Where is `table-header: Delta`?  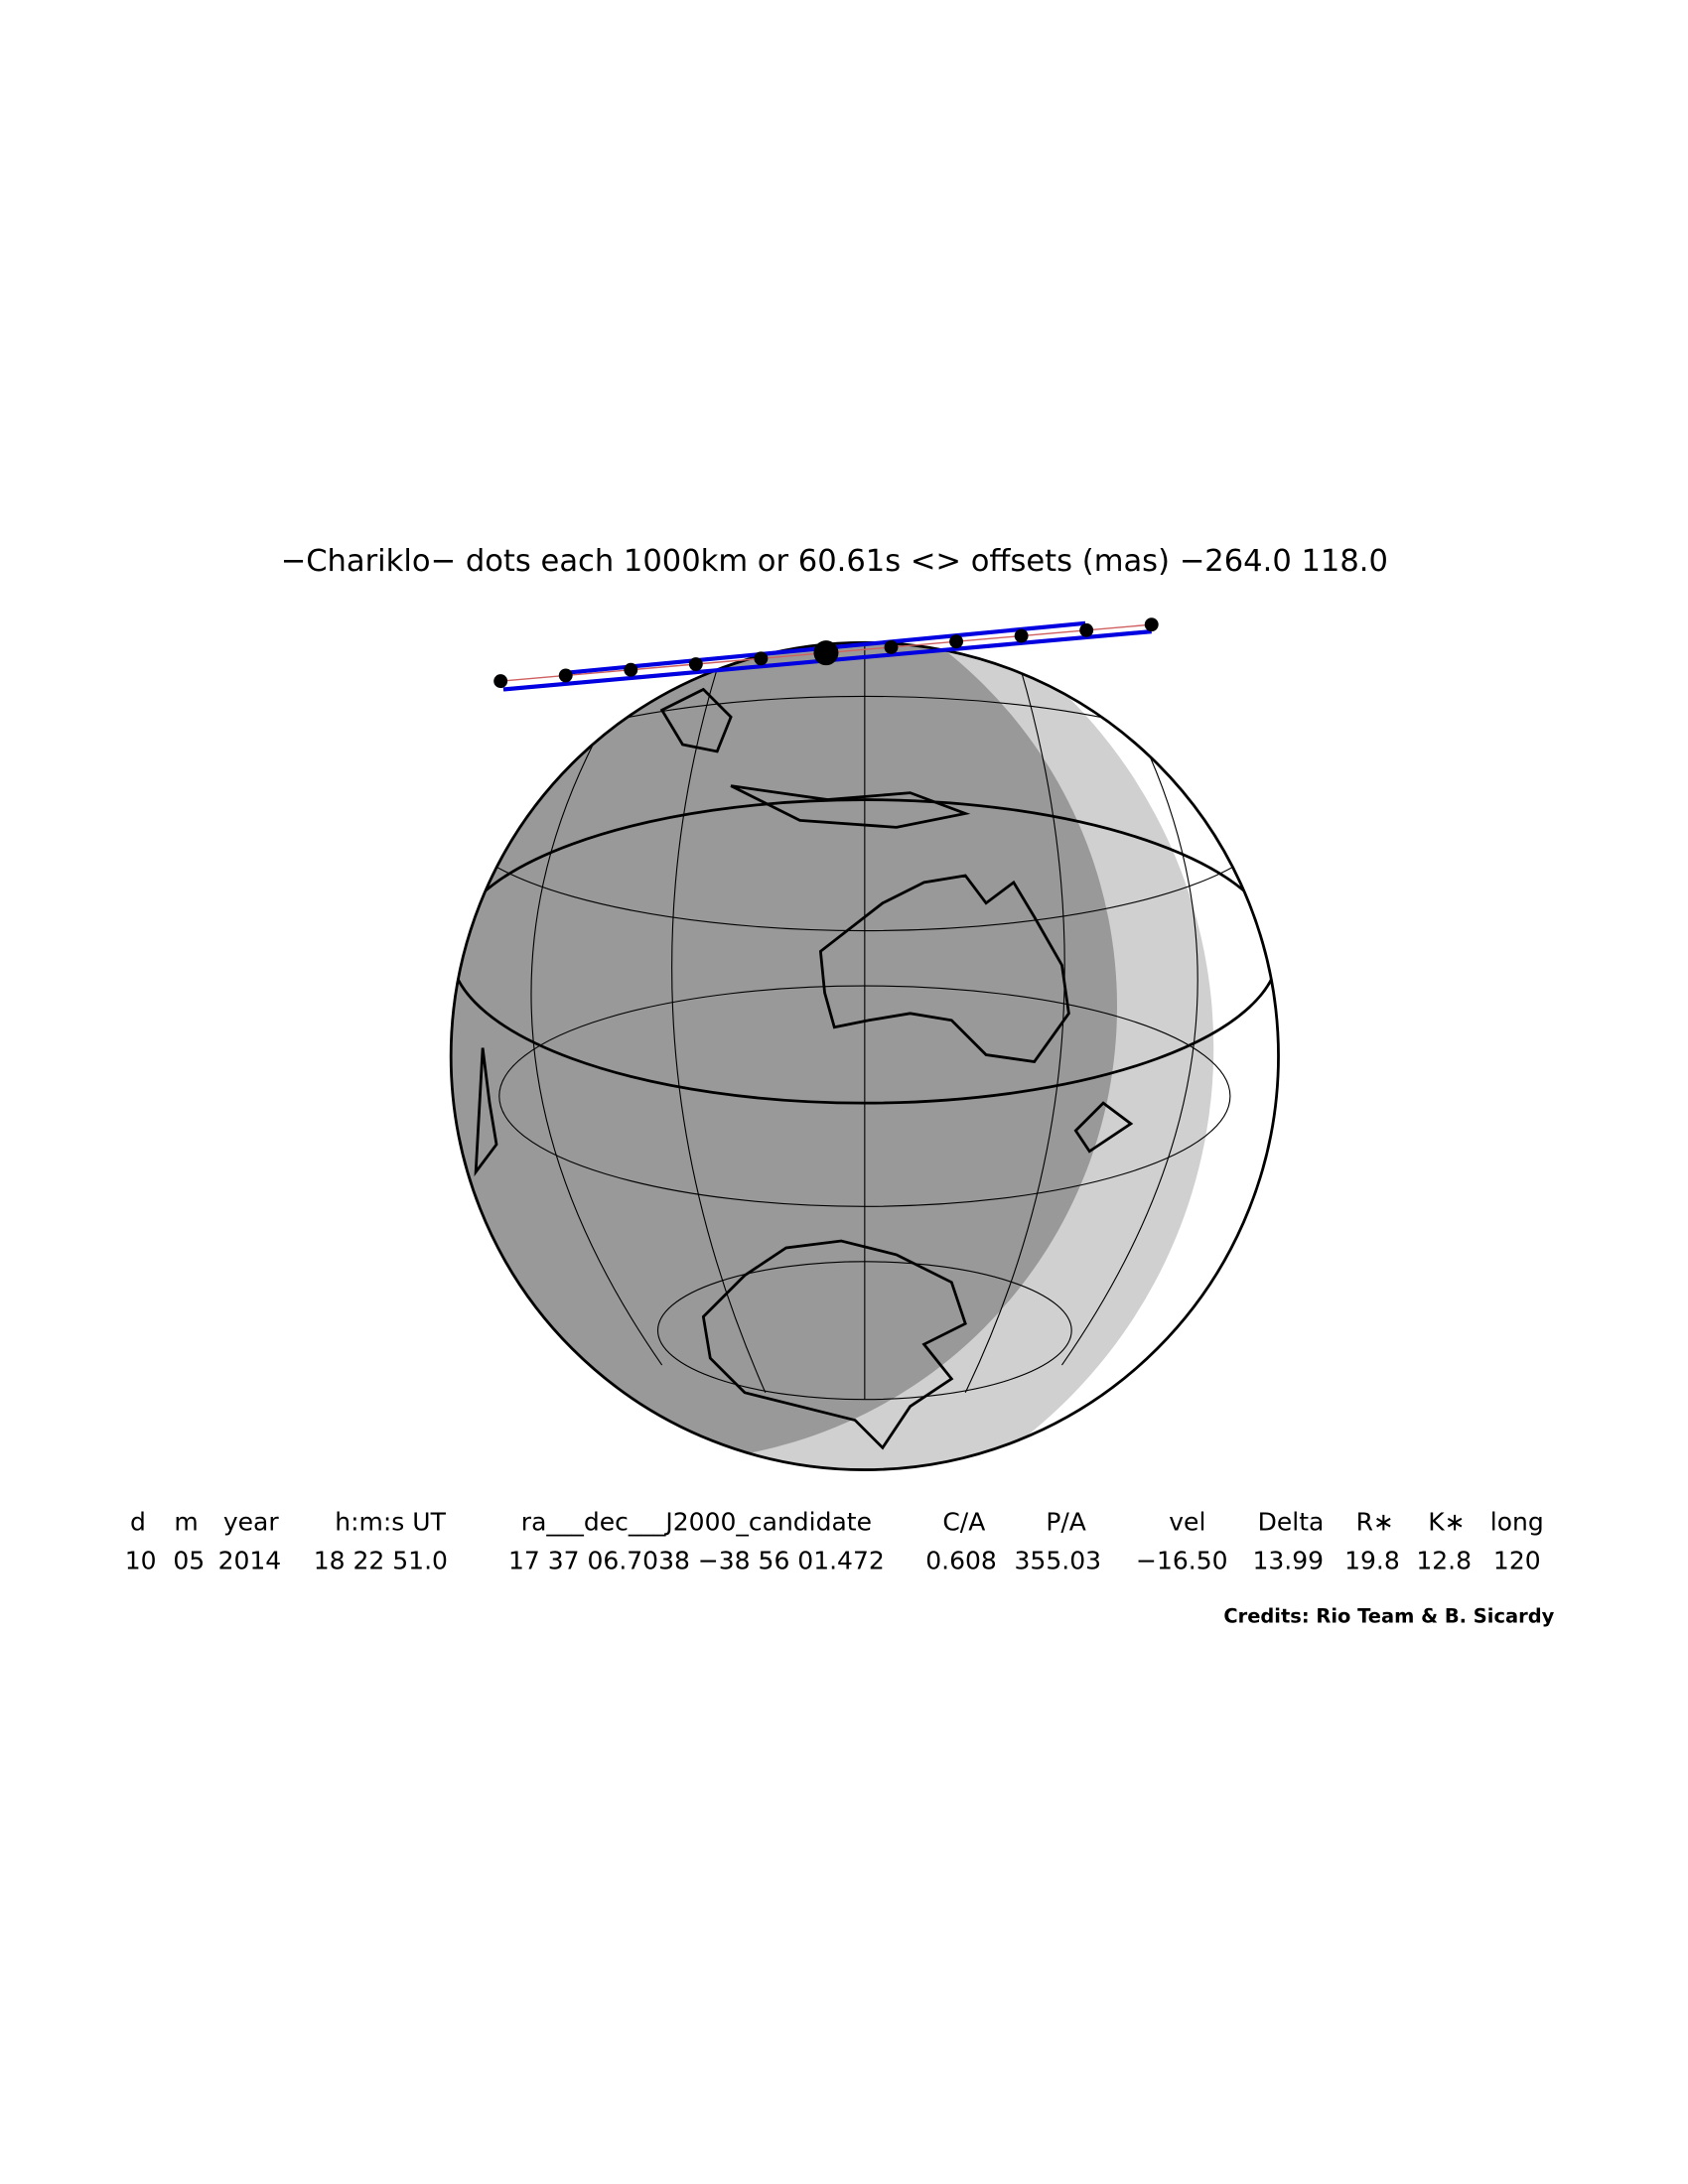 table-header: Delta is located at coordinates (1291, 1522).